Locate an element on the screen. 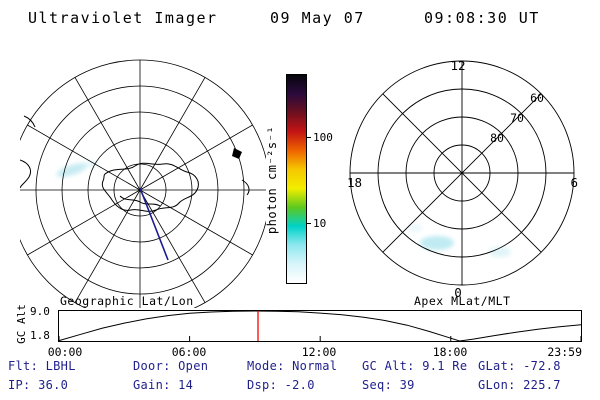 The image size is (600, 400). aurora-emission-geo is located at coordinates (77, 169).